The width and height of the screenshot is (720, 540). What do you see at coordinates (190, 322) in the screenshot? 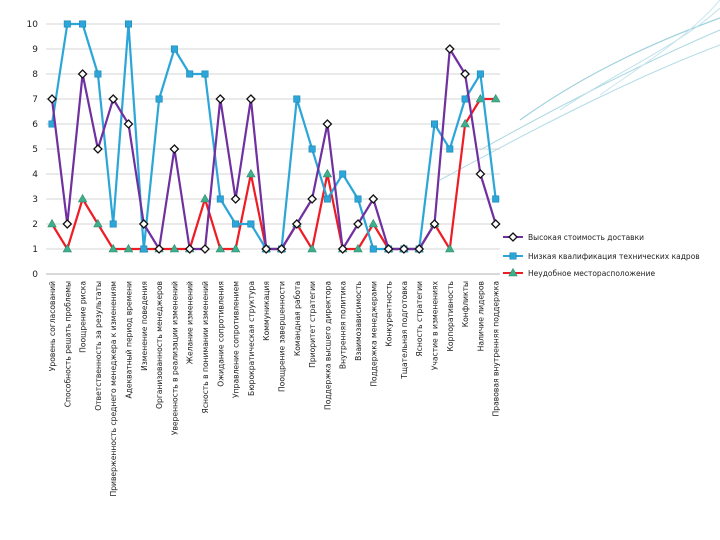
I see `x-category-label: Желание изменений` at bounding box center [190, 322].